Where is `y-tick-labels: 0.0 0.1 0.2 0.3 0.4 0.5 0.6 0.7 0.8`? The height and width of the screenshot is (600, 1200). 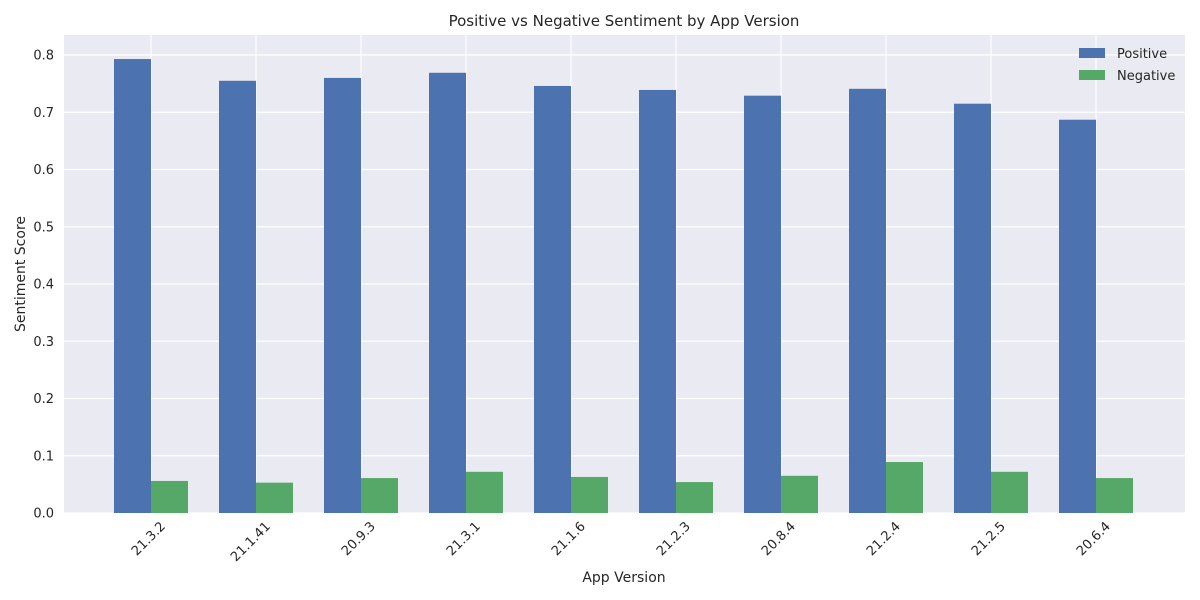
y-tick-labels: 0.0 0.1 0.2 0.3 0.4 0.5 0.6 0.7 0.8 is located at coordinates (43, 285).